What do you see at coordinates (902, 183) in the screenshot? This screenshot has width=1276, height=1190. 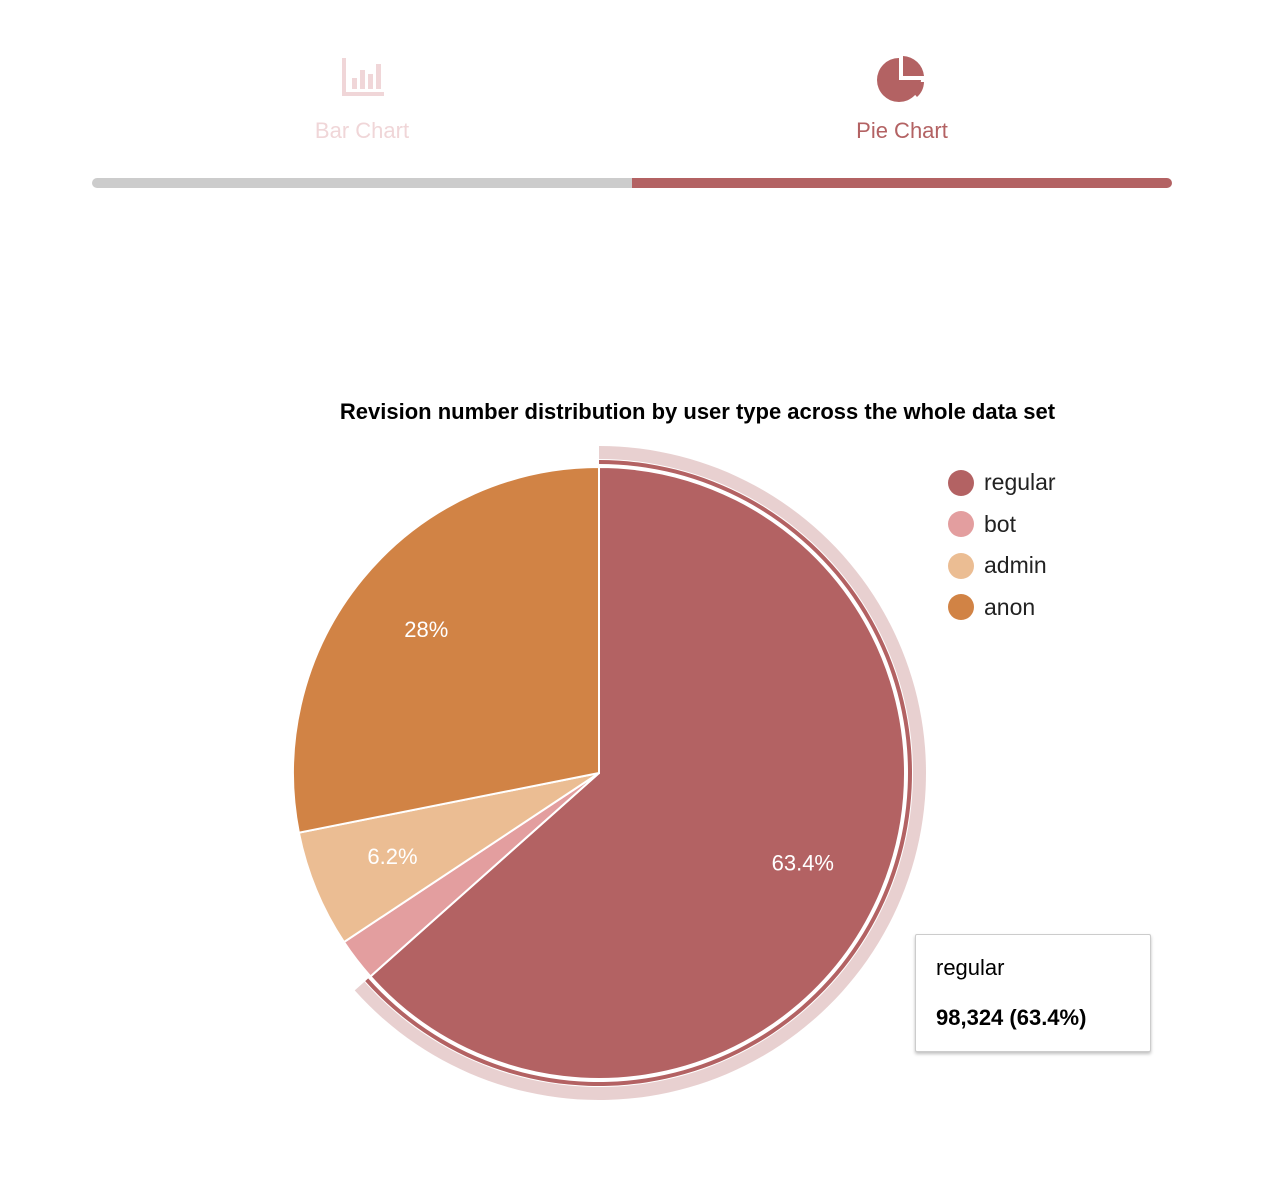 I see `tab-pie-chart-underline` at bounding box center [902, 183].